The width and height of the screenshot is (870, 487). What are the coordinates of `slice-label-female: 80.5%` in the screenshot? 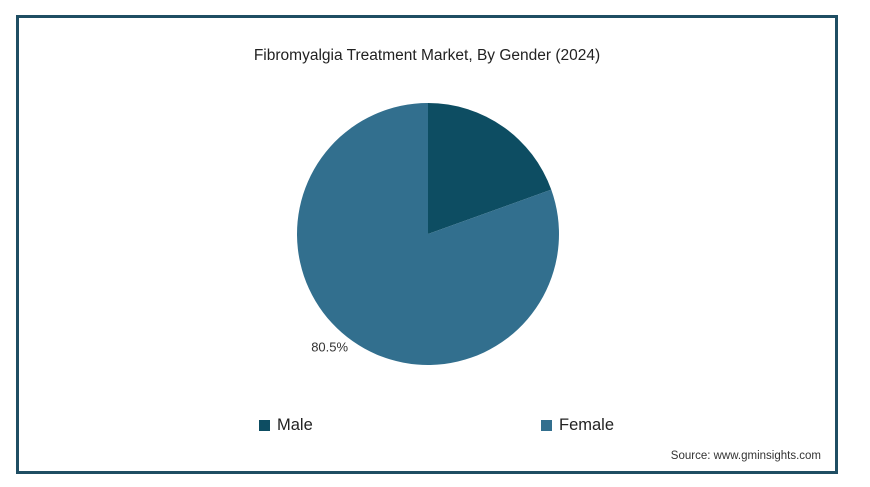 It's located at (329, 347).